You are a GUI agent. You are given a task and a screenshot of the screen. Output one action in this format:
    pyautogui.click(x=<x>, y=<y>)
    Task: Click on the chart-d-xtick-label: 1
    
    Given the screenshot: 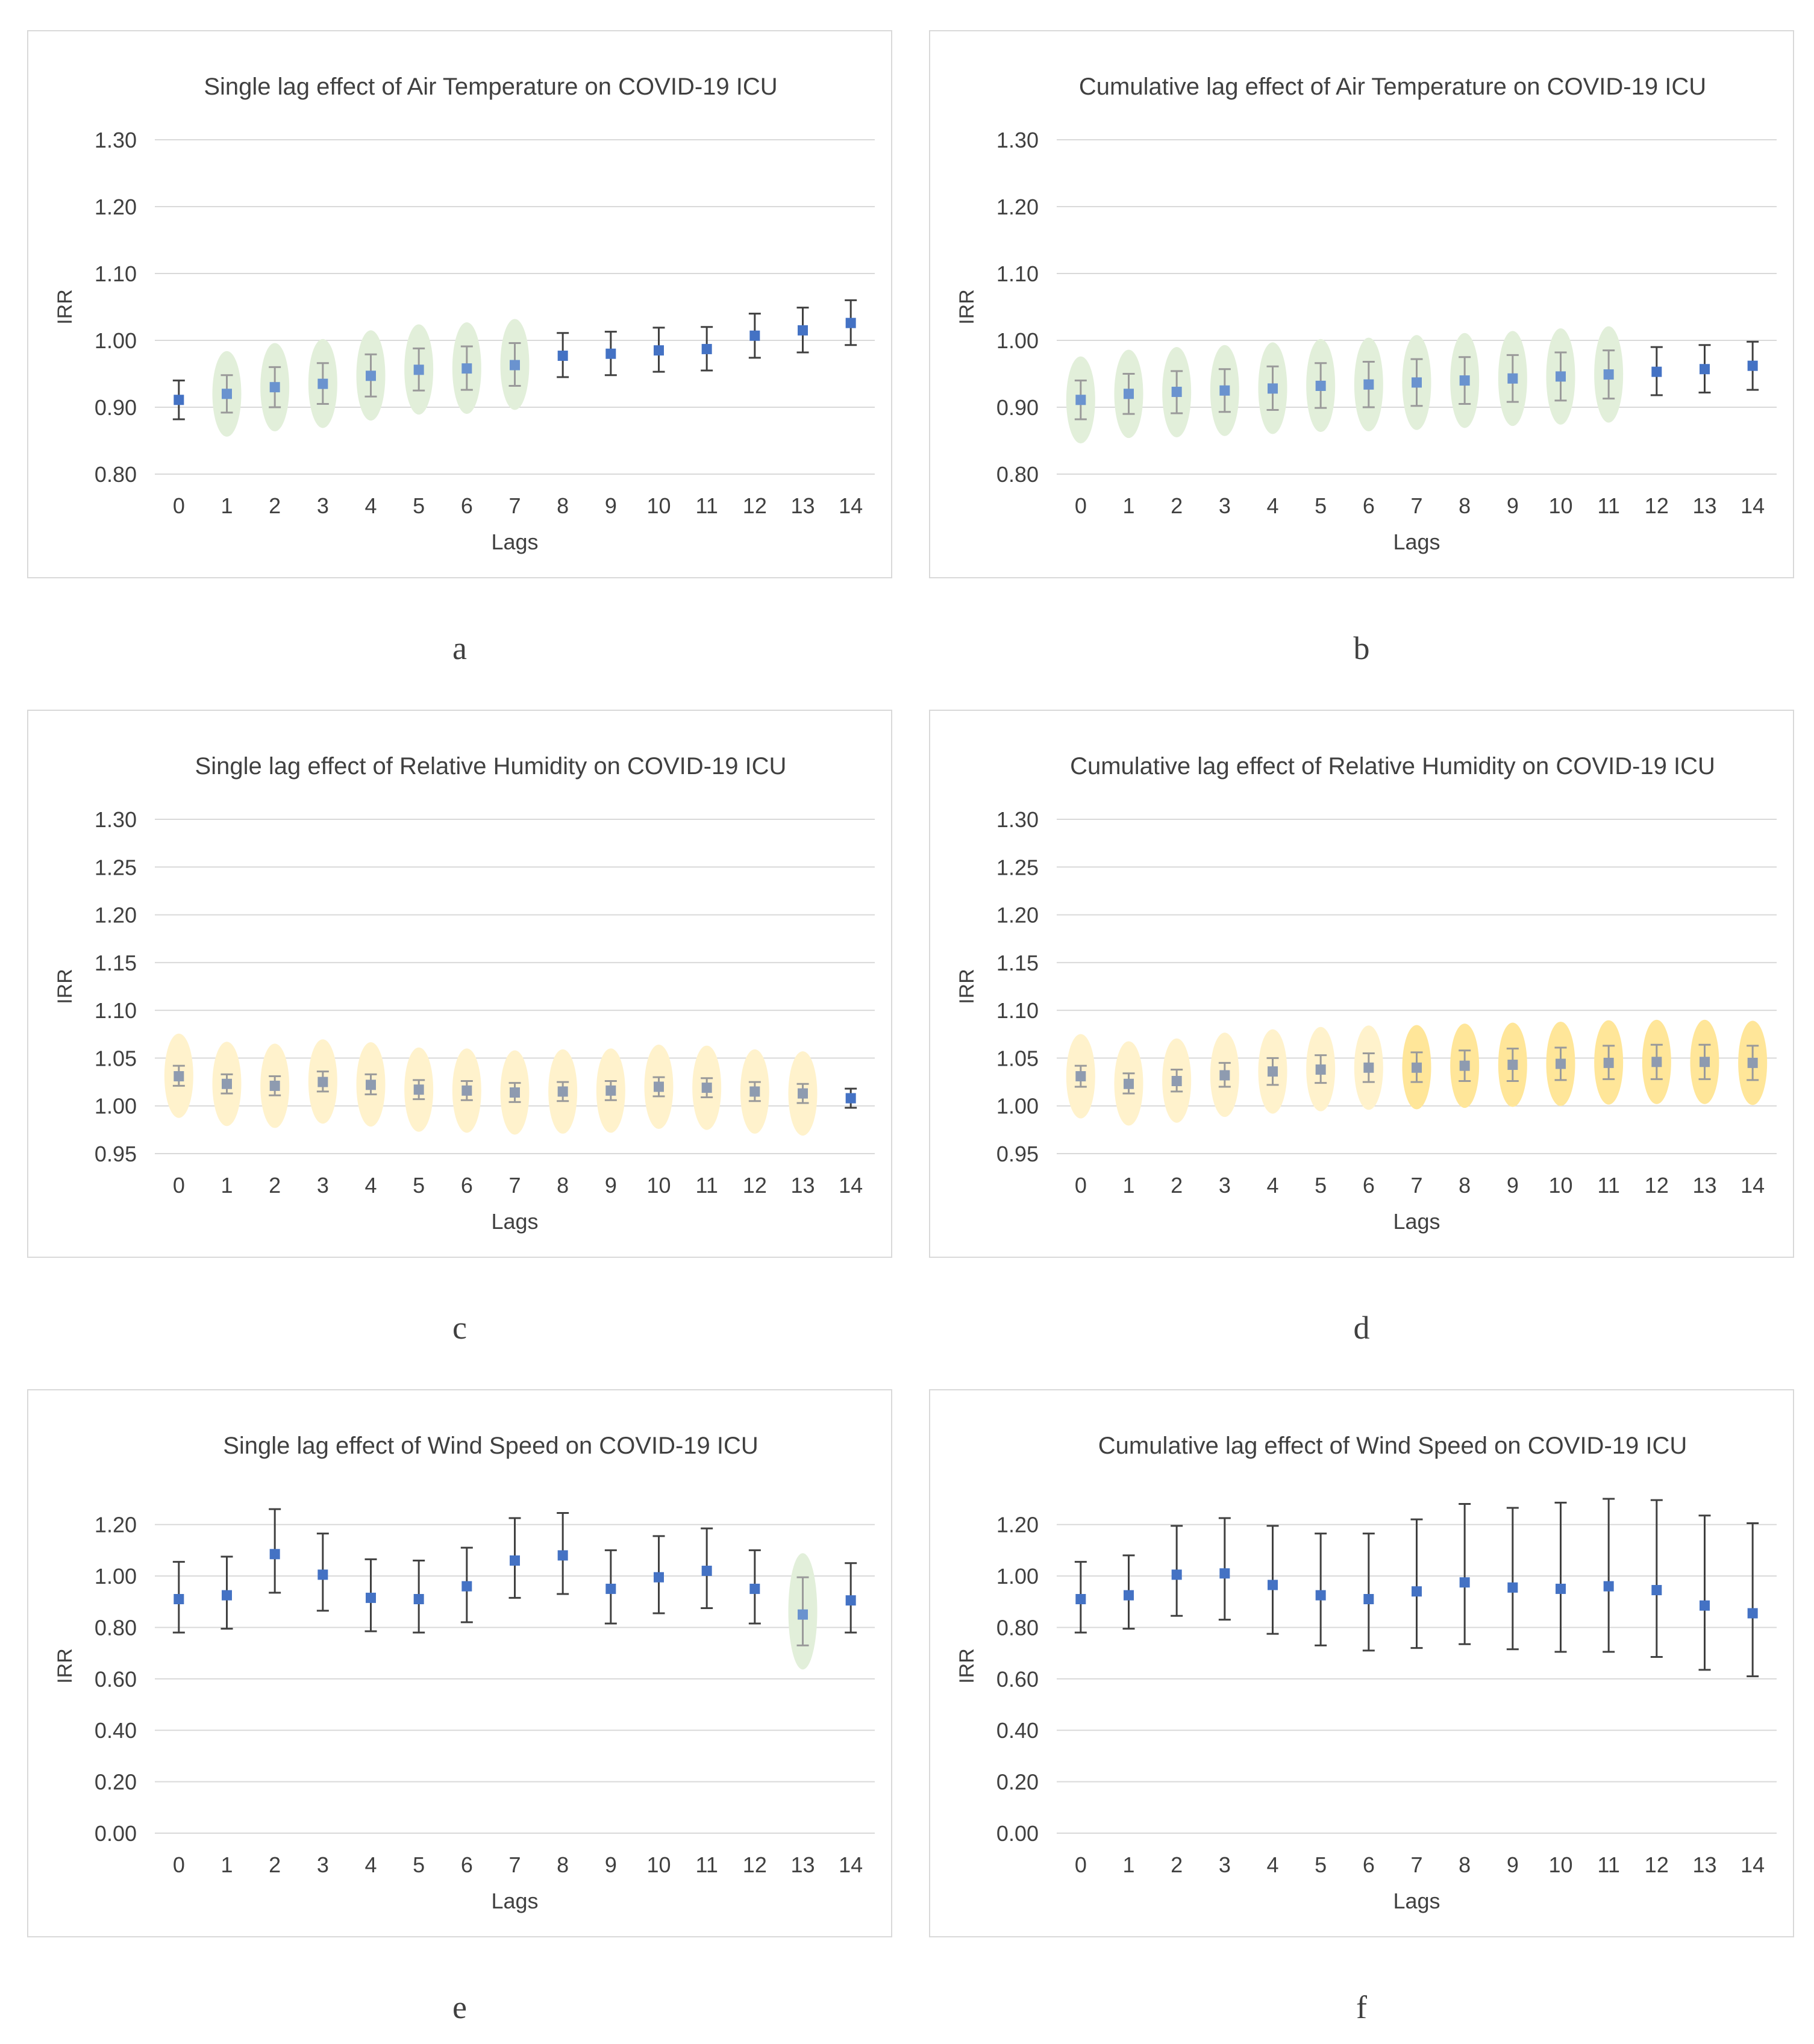 What is the action you would take?
    pyautogui.click(x=1128, y=1185)
    